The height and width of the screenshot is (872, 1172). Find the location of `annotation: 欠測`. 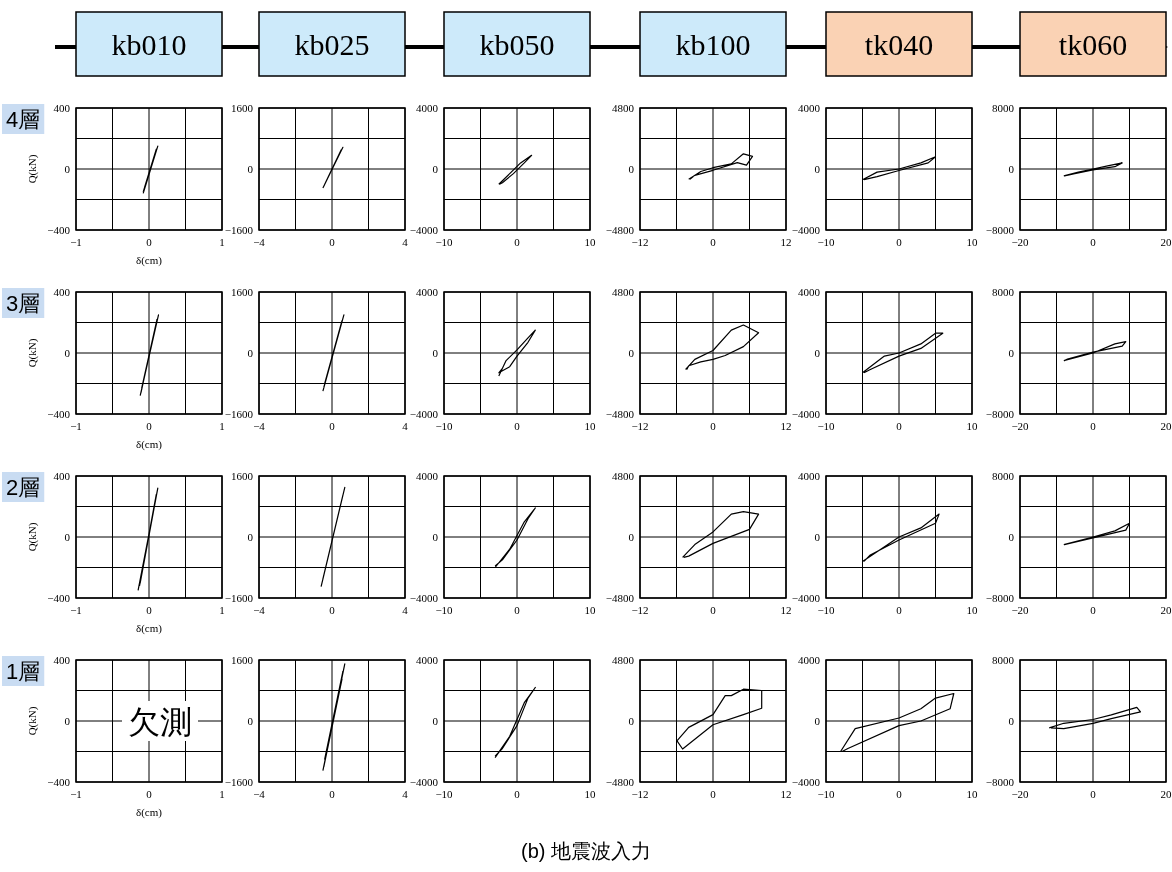

annotation: 欠測 is located at coordinates (160, 722).